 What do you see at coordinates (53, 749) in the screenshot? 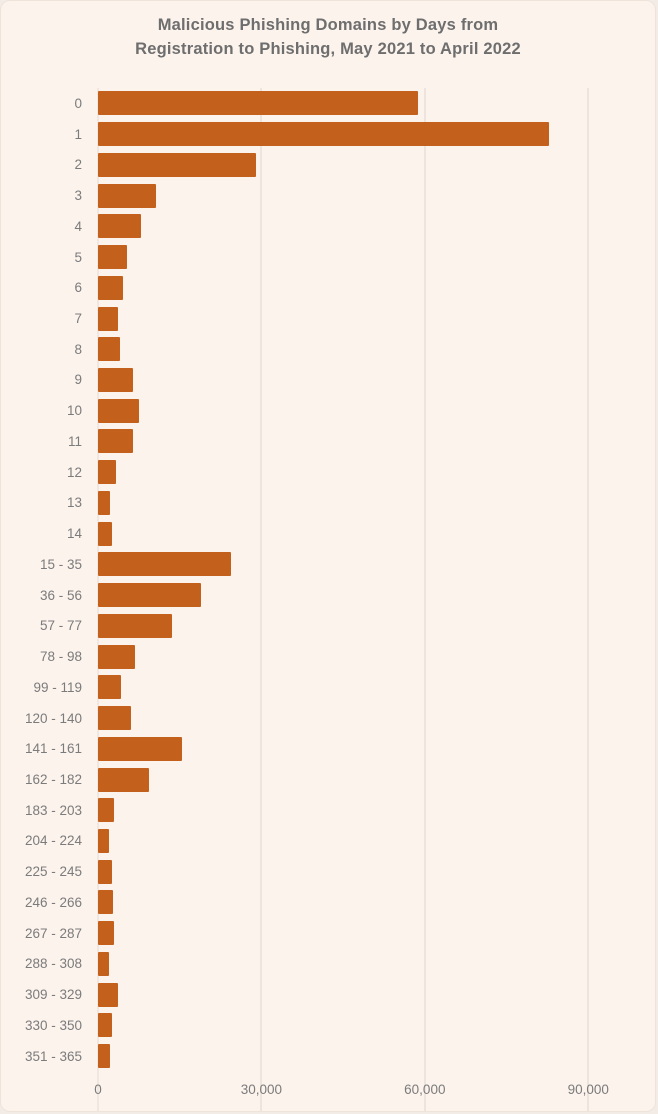
I see `category-label: 141 - 161` at bounding box center [53, 749].